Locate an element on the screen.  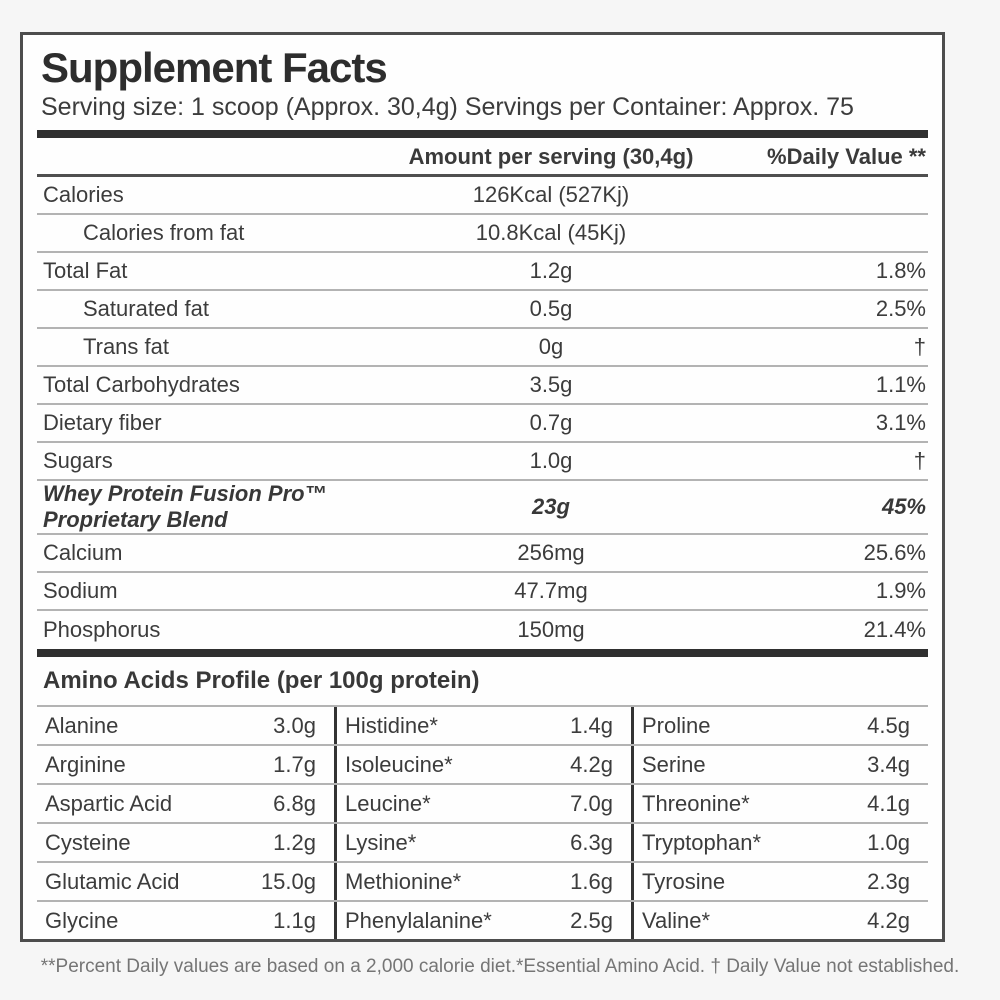
amino-value: 3.0g is located at coordinates (294, 725).